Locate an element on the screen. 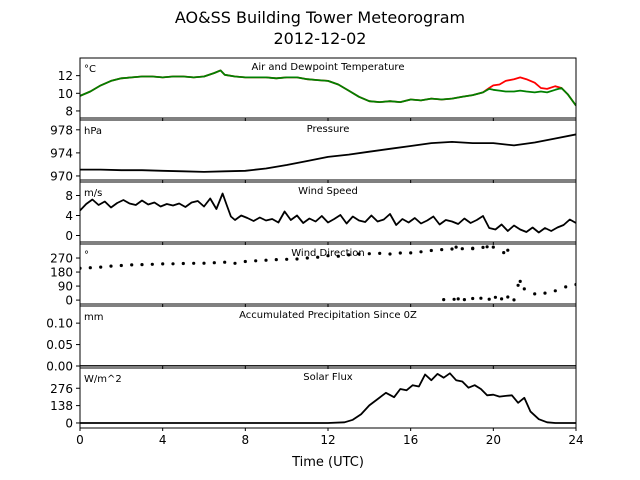 The image size is (640, 480). temp-unit-label: °C is located at coordinates (90, 69).